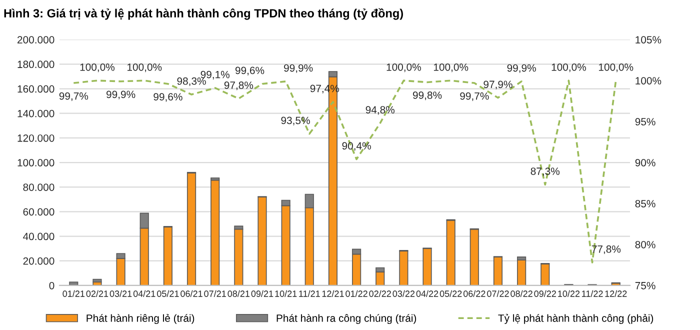 The height and width of the screenshot is (330, 700). Describe the element at coordinates (36, 64) in the screenshot. I see `y-tick-label: 180.000` at that location.